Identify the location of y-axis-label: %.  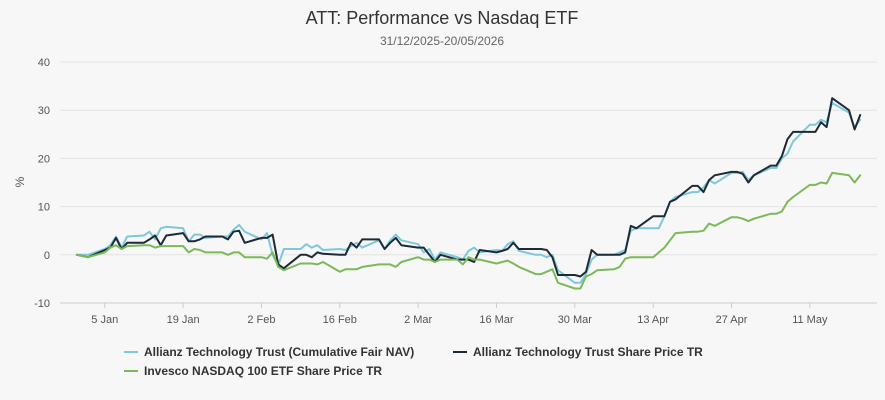
(20, 181).